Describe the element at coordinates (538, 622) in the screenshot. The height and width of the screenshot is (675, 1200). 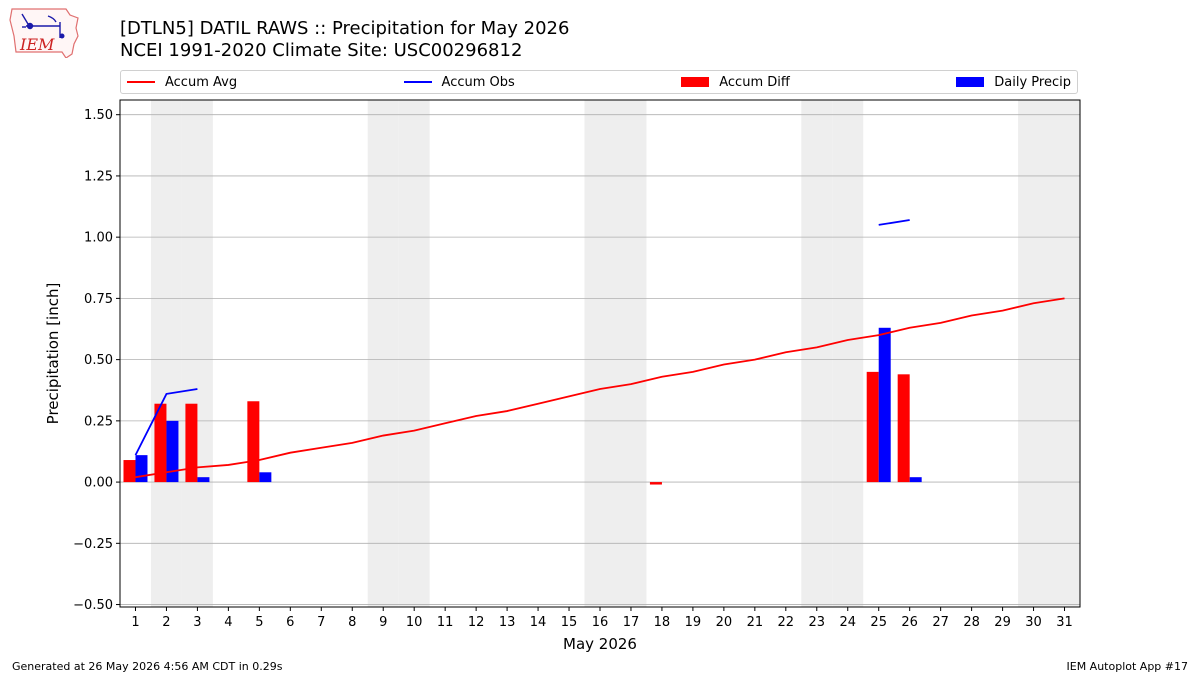
I see `x-tick-label: 14` at that location.